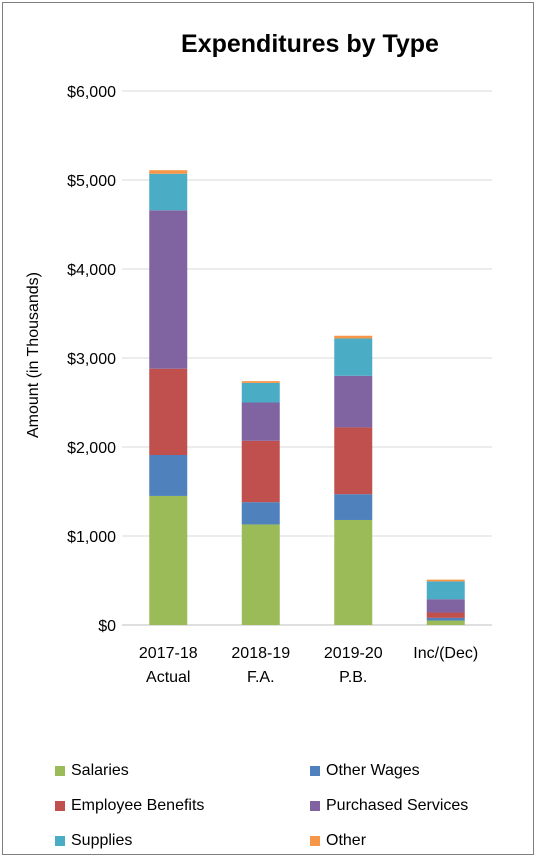 This screenshot has width=538, height=859. What do you see at coordinates (91, 92) in the screenshot?
I see `y-tick-label: $6,000` at bounding box center [91, 92].